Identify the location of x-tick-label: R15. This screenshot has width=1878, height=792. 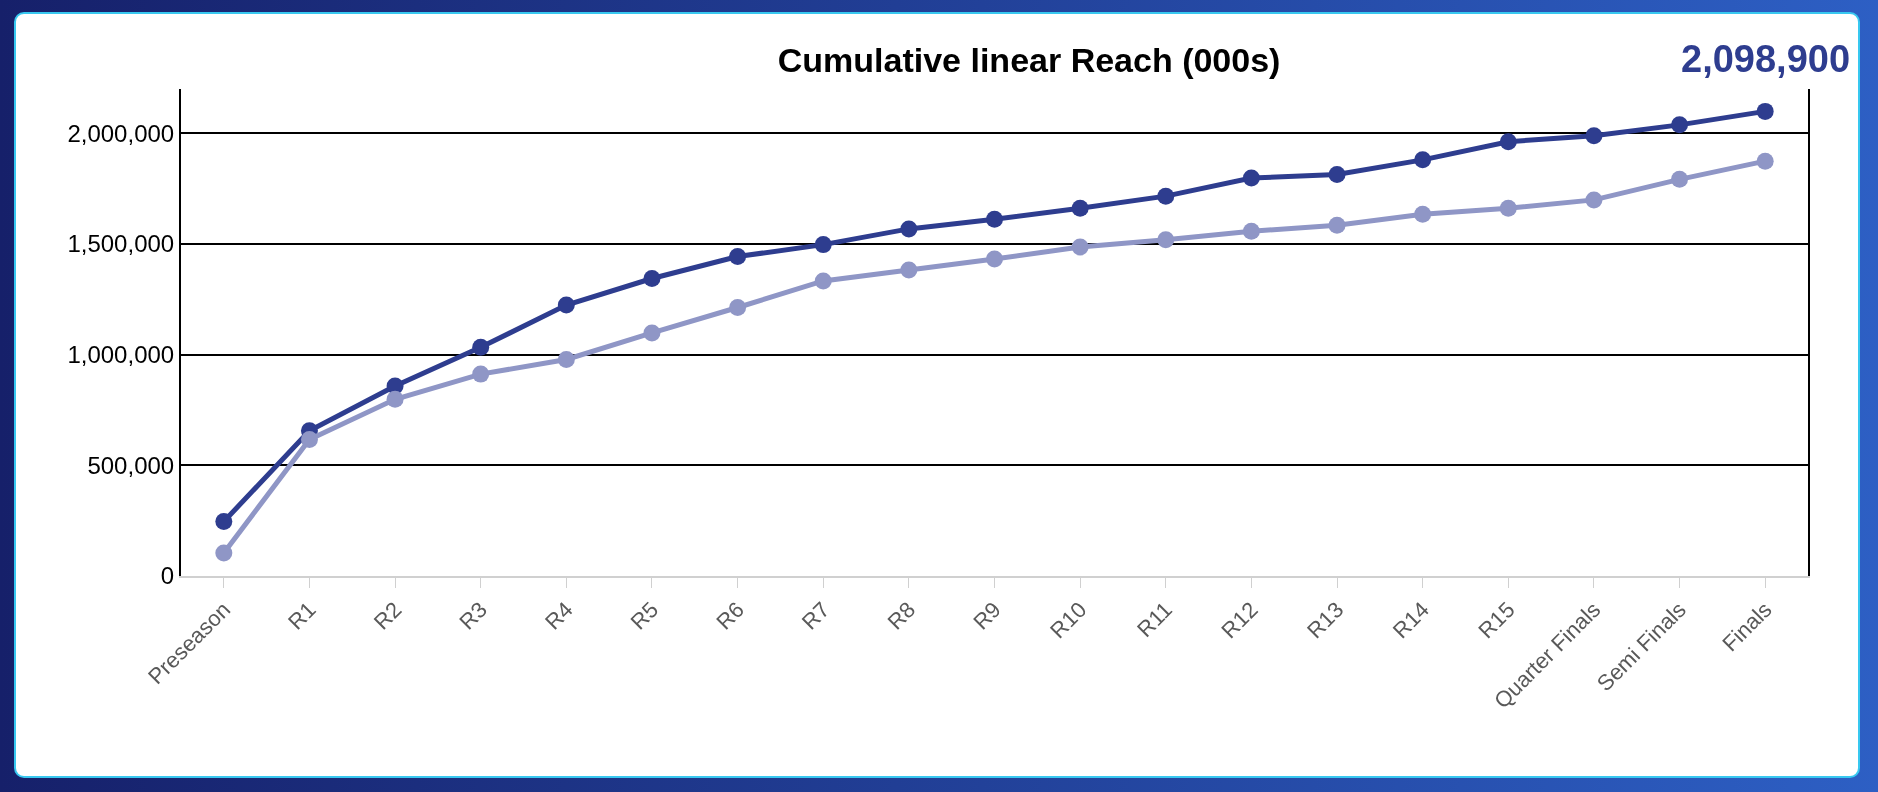
(1496, 620).